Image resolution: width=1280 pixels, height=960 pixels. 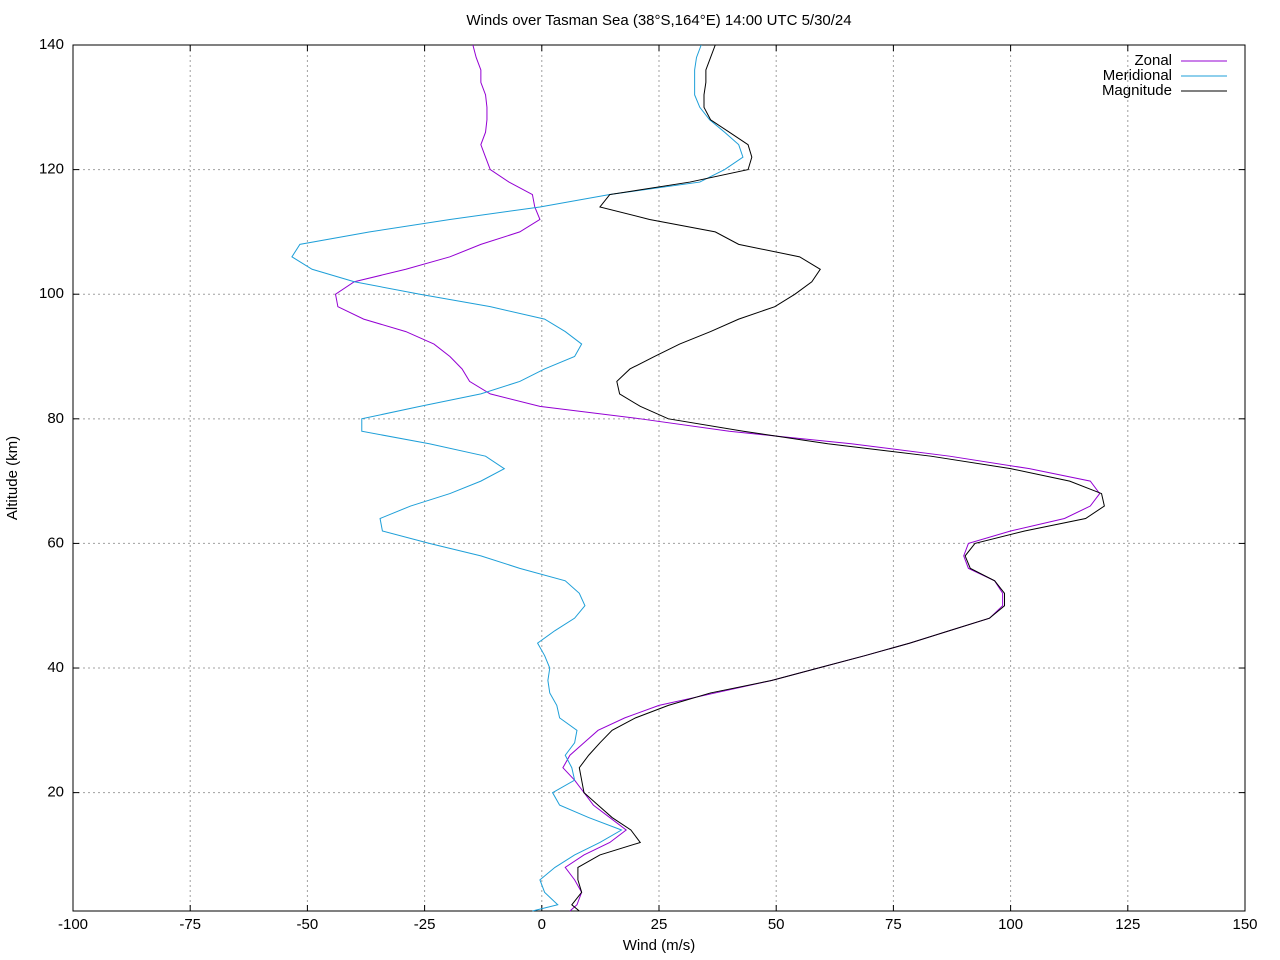 What do you see at coordinates (12, 478) in the screenshot?
I see `y-axis-label: Altitude (km)` at bounding box center [12, 478].